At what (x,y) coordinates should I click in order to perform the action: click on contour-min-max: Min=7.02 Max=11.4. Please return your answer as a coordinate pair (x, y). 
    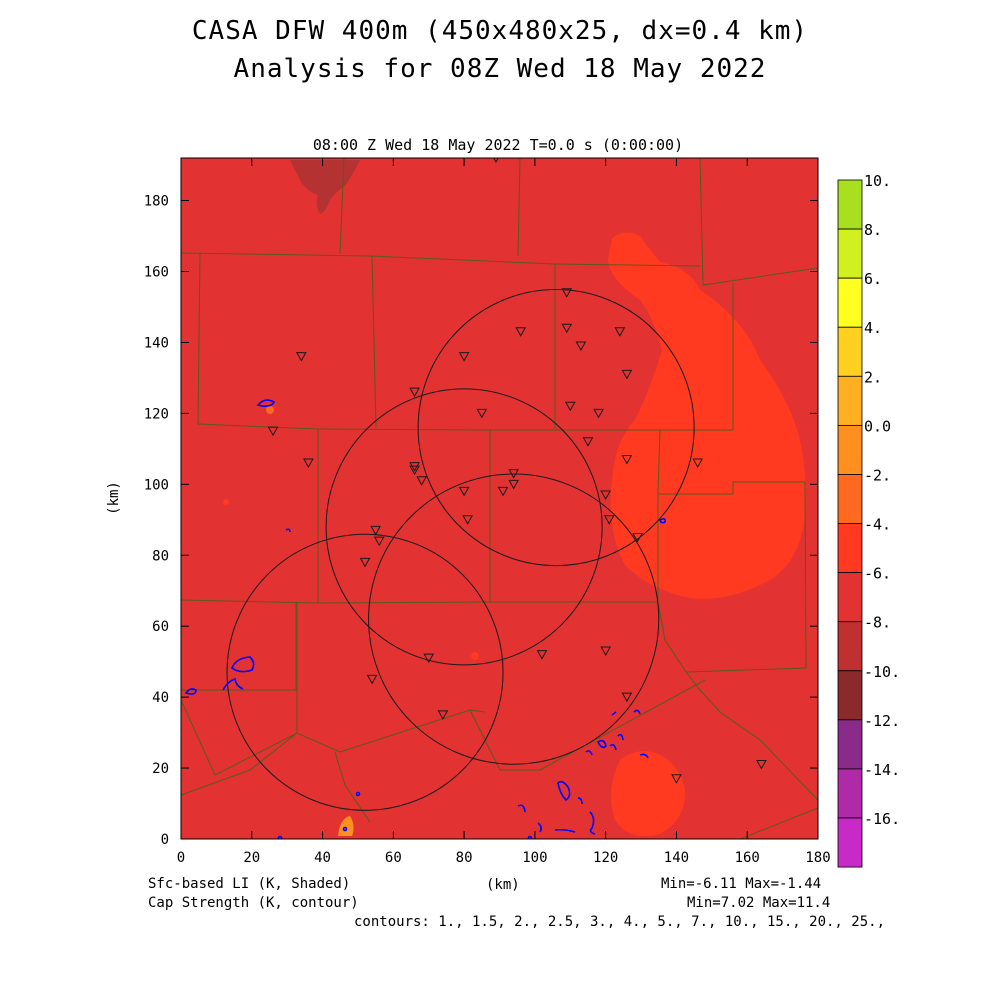
    Looking at the image, I should click on (759, 903).